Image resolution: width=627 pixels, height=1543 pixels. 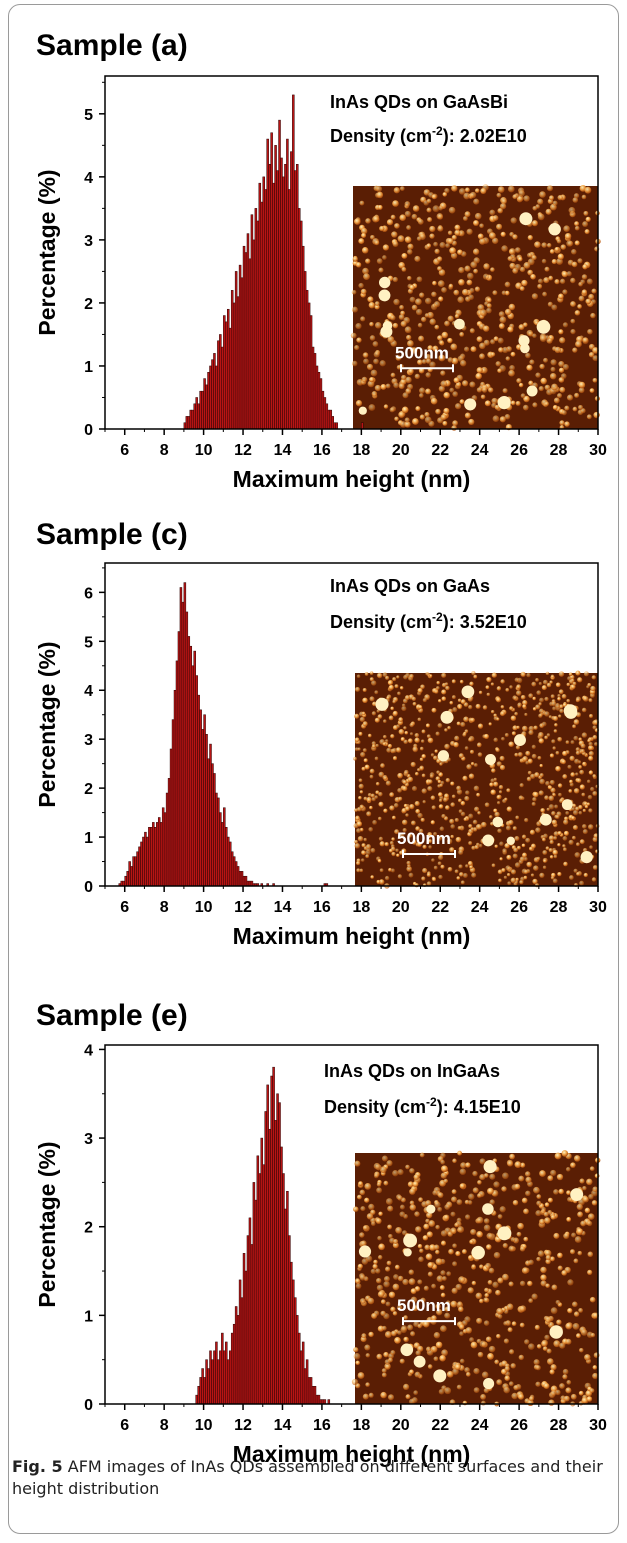 What do you see at coordinates (443, 756) in the screenshot?
I see `large-quantum-dot` at bounding box center [443, 756].